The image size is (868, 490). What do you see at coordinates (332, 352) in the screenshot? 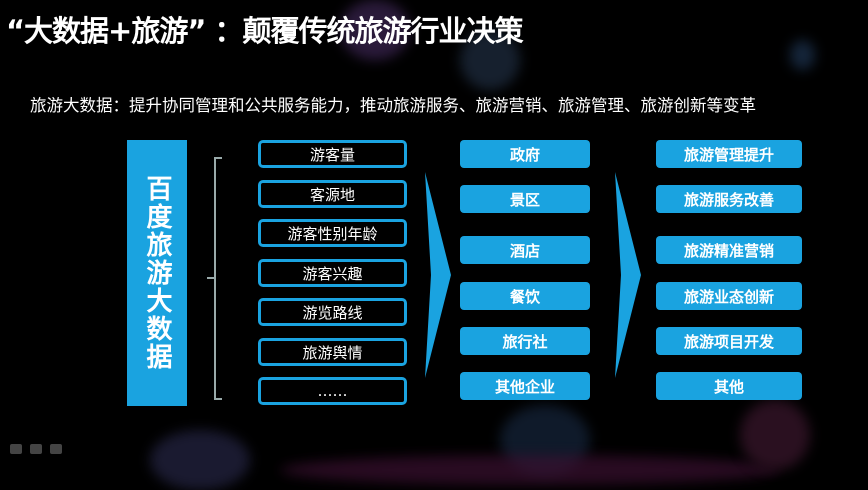
I see `data-item: 旅游舆情` at bounding box center [332, 352].